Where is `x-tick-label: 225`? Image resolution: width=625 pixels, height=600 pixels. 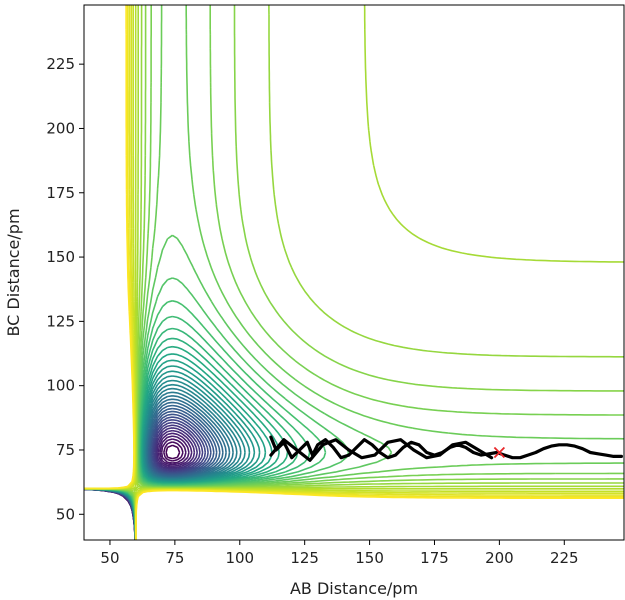 x-tick-label: 225 is located at coordinates (564, 558).